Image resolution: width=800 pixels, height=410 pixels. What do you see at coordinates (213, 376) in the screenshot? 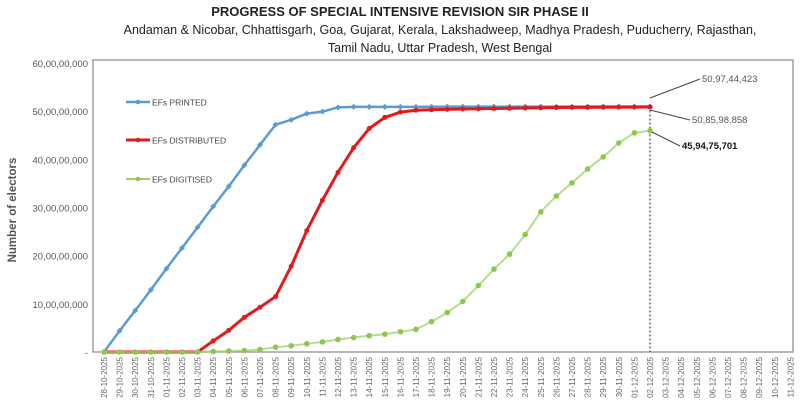
I see `x-tick-label: 04-11-2025` at bounding box center [213, 376].